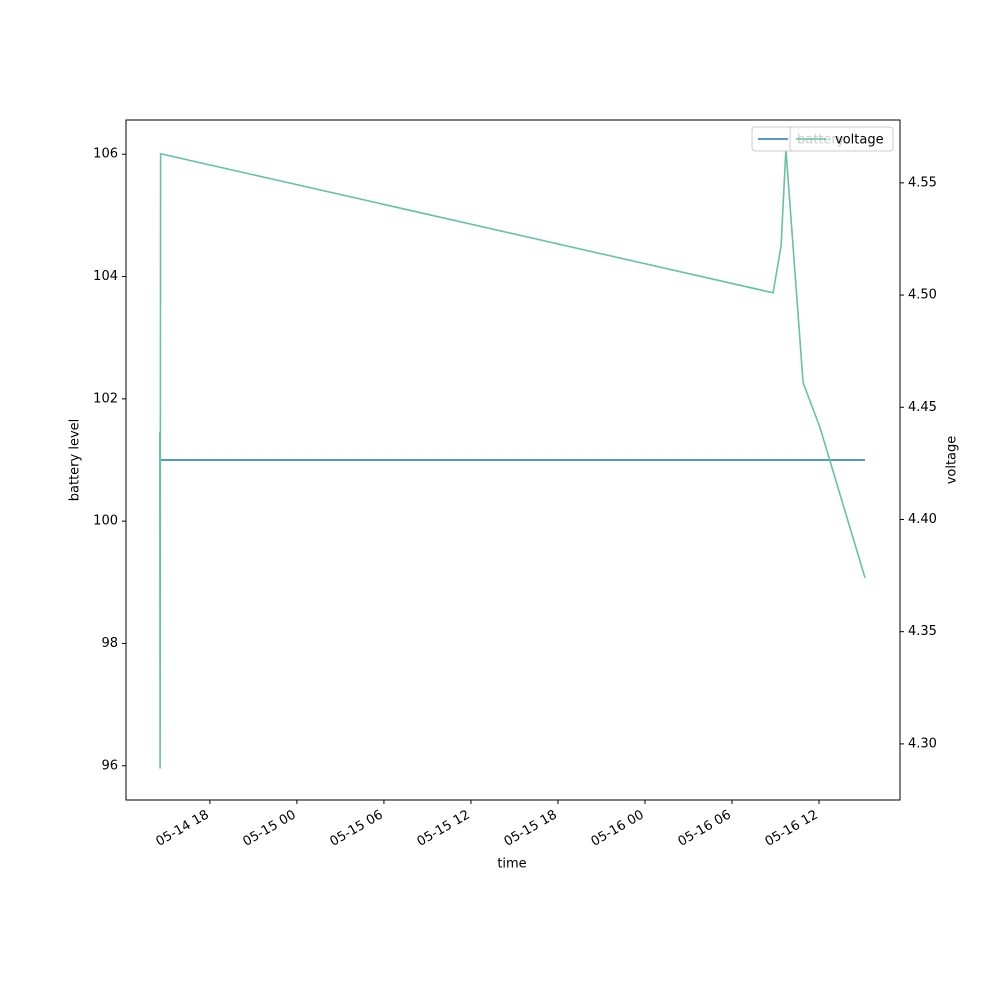  Describe the element at coordinates (922, 631) in the screenshot. I see `y2-tick-label: 4.35` at that location.